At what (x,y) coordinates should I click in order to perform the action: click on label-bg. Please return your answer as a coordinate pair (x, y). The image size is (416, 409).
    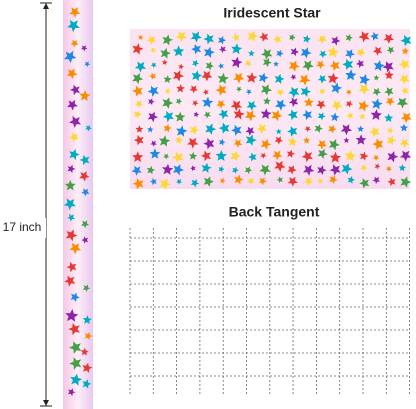
    Looking at the image, I should click on (23, 228).